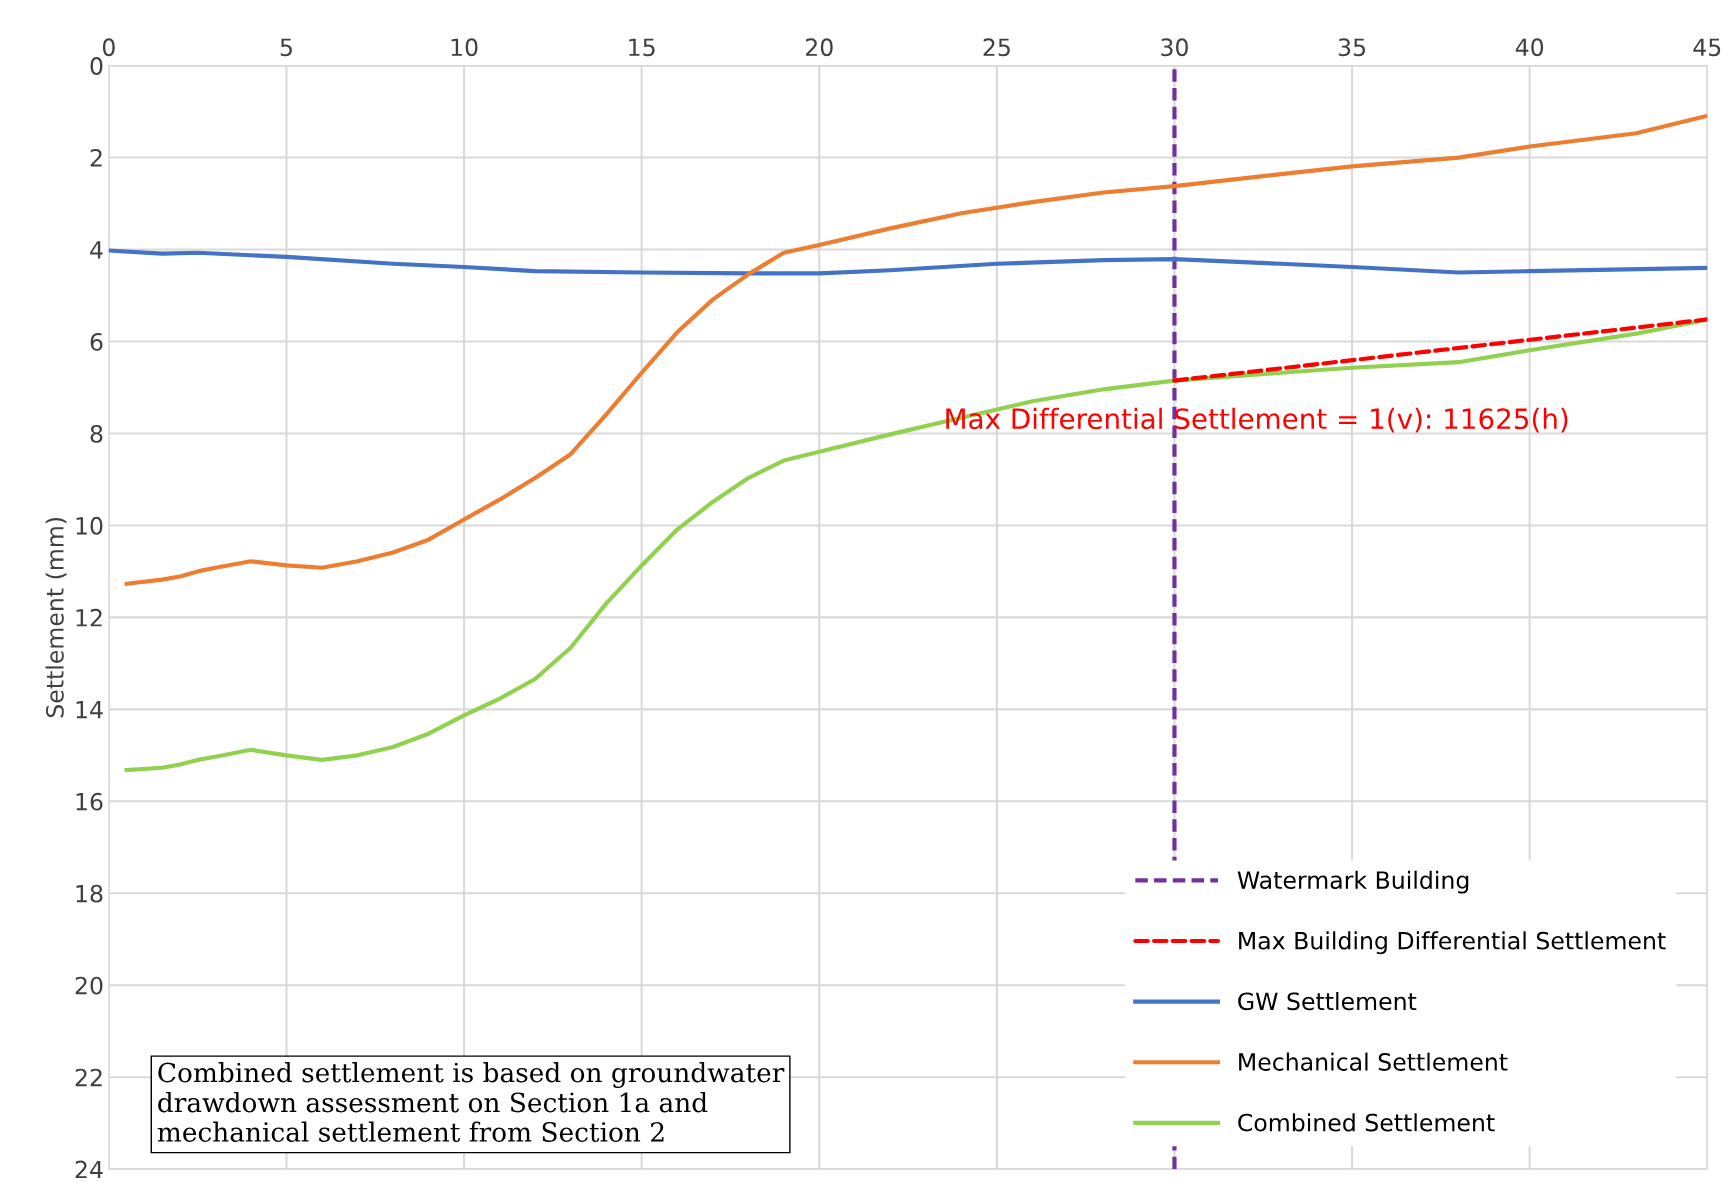 Image resolution: width=1728 pixels, height=1193 pixels. What do you see at coordinates (96, 66) in the screenshot?
I see `y-tick-label: 0` at bounding box center [96, 66].